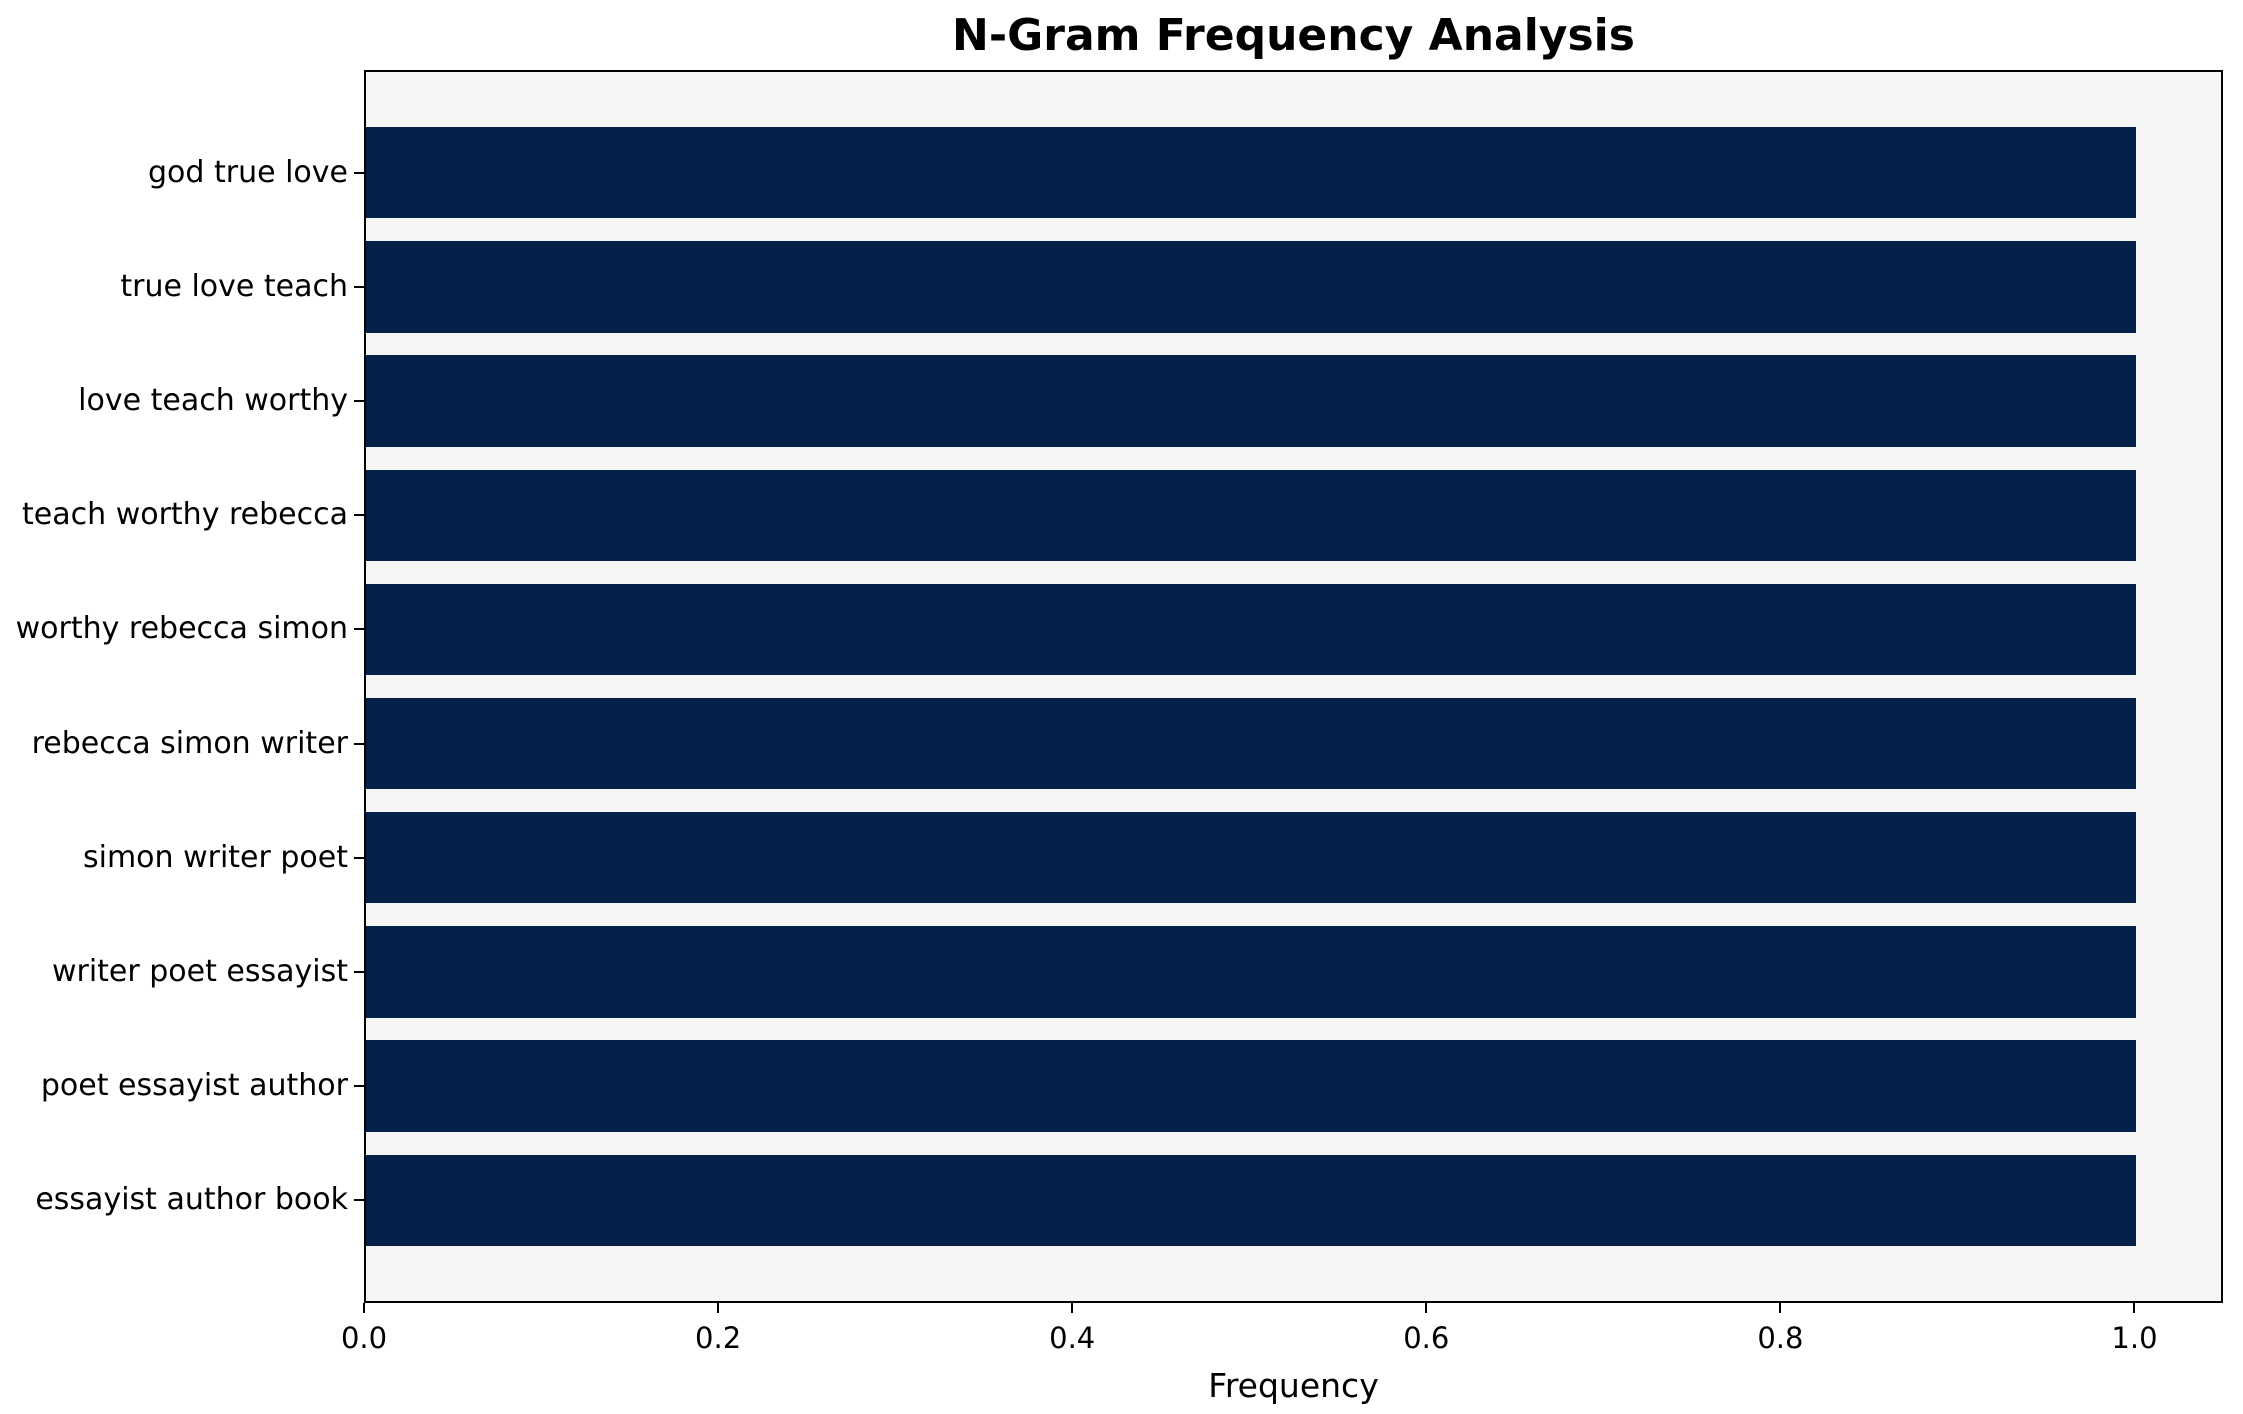  Describe the element at coordinates (189, 743) in the screenshot. I see `y-axis-label: rebecca simon writer` at that location.